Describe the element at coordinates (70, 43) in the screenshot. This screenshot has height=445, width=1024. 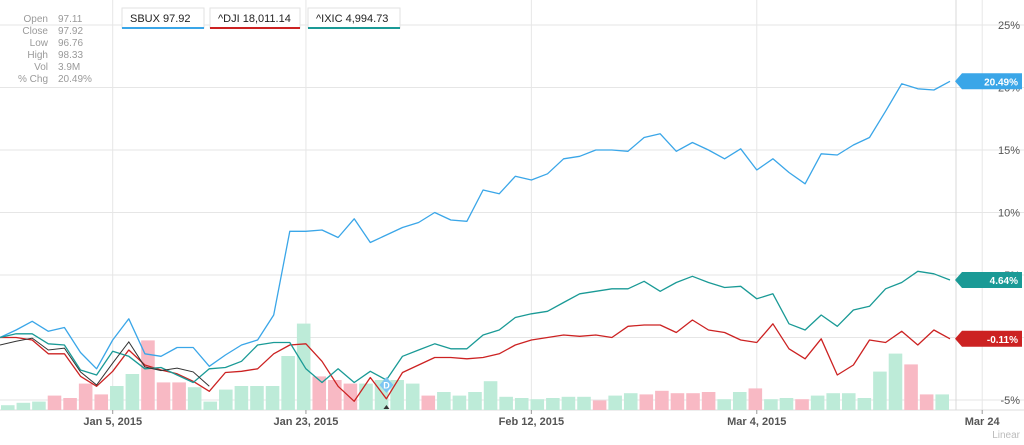
I see `stat-value: 96.76` at that location.